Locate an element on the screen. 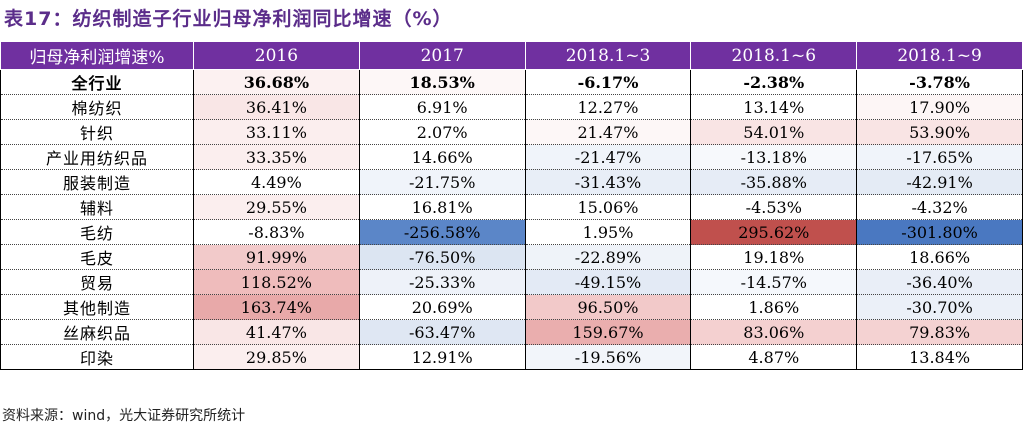 The height and width of the screenshot is (434, 1024). table-cell: 91.99% is located at coordinates (276, 257).